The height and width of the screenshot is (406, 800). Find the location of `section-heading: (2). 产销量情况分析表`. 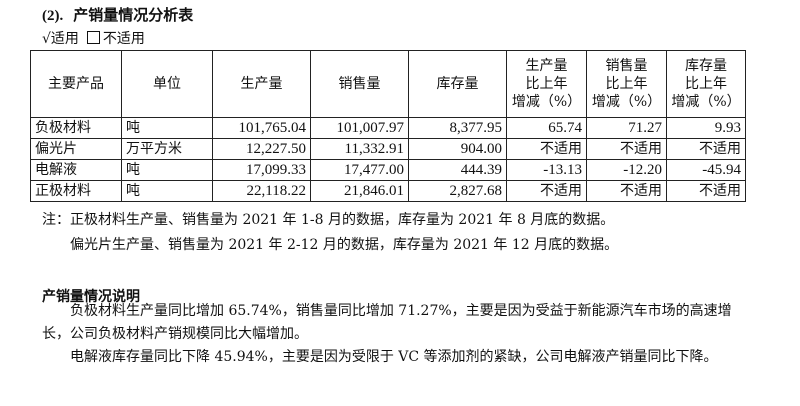

section-heading: (2). 产销量情况分析表 is located at coordinates (117, 14).